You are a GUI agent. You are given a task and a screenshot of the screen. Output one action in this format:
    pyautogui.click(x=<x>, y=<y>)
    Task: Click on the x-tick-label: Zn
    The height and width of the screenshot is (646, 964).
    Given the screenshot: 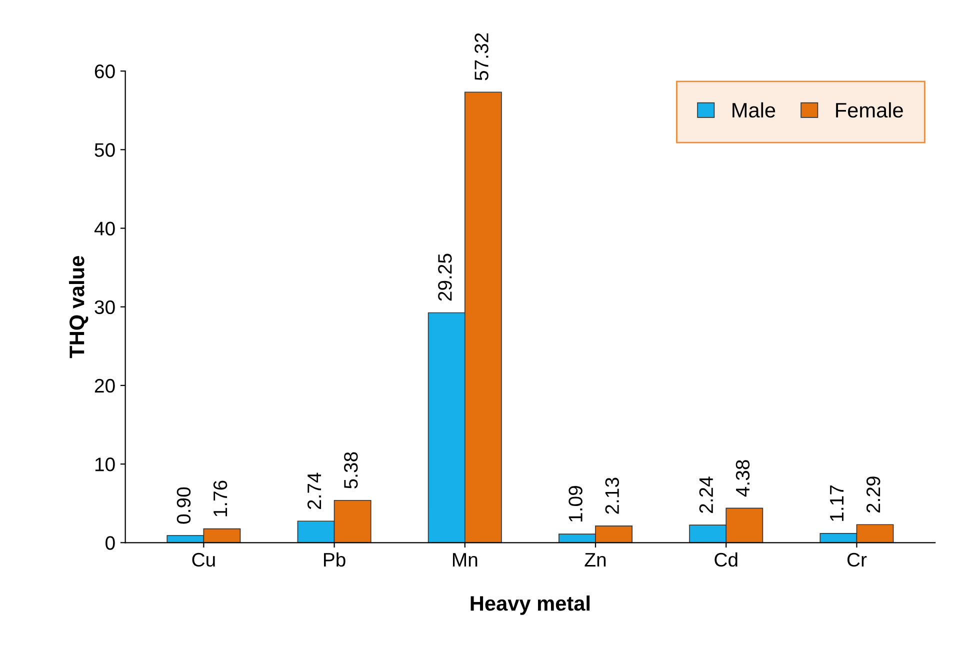 What is the action you would take?
    pyautogui.click(x=595, y=559)
    